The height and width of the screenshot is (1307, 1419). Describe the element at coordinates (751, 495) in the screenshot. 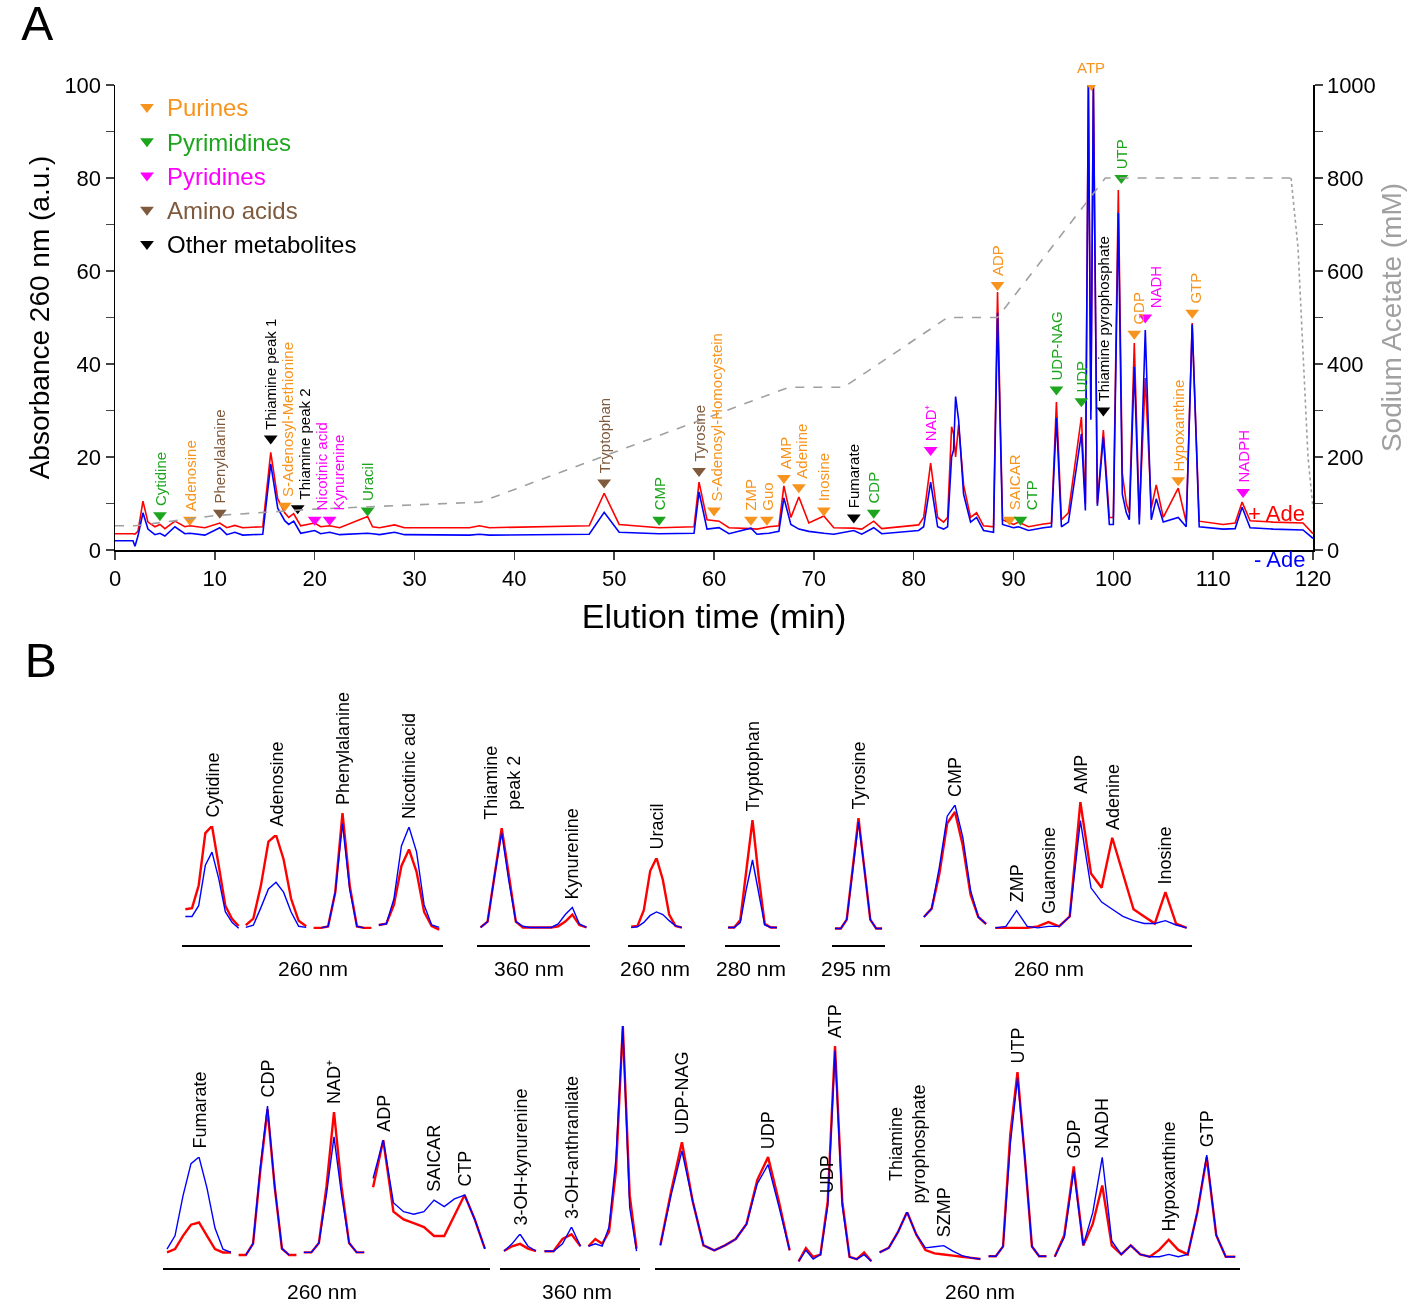

I see `data-label: ZMP` at that location.